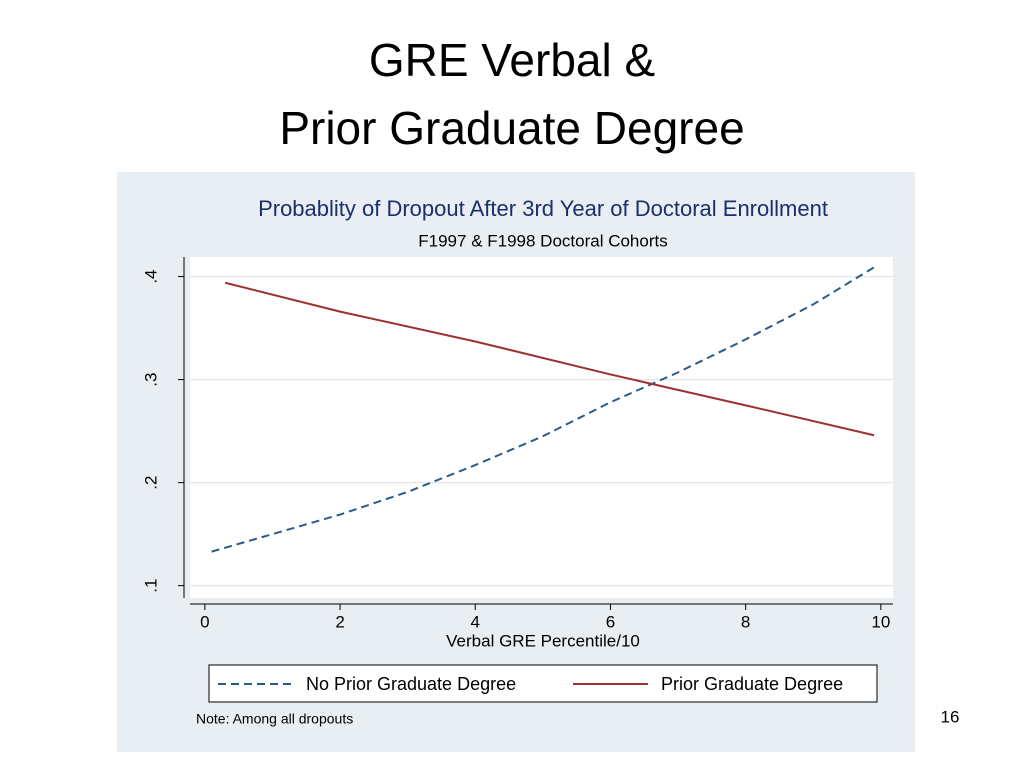 The image size is (1024, 773). Describe the element at coordinates (411, 684) in the screenshot. I see `legend-label: No Prior Graduate Degree` at that location.